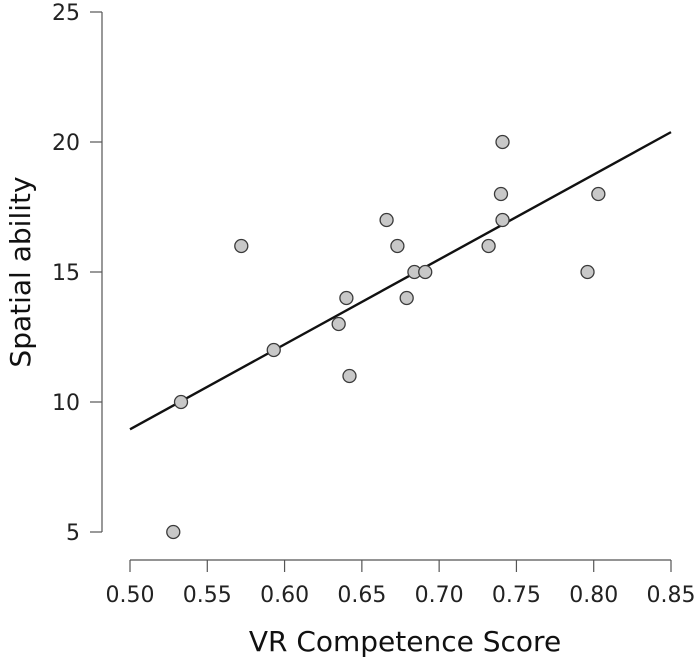  I want to click on x-axis: 0.50 0.55 0.60 0.65 0.70 0.75 0.80 0.85, so click(401, 583).